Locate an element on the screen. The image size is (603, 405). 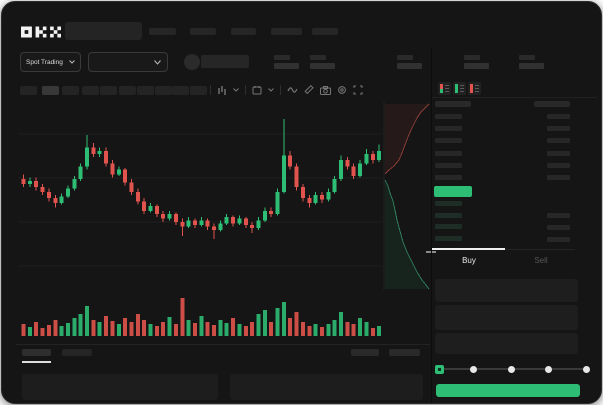
line-style-icon is located at coordinates (292, 90).